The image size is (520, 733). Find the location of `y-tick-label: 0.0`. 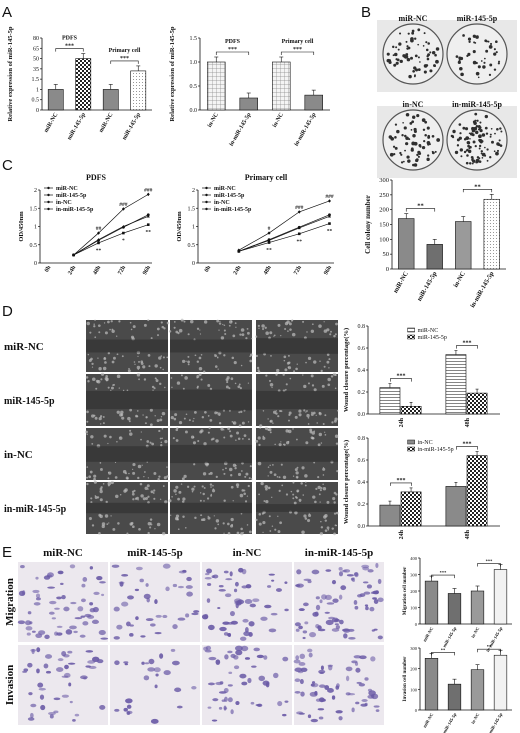

y-tick-label: 0.0 is located at coordinates (362, 527).